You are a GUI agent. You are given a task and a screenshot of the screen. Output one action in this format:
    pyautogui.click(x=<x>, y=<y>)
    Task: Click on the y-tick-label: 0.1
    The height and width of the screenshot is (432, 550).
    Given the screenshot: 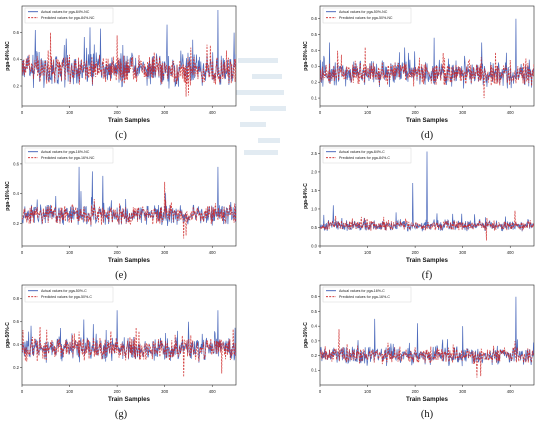 What is the action you would take?
    pyautogui.click(x=314, y=97)
    